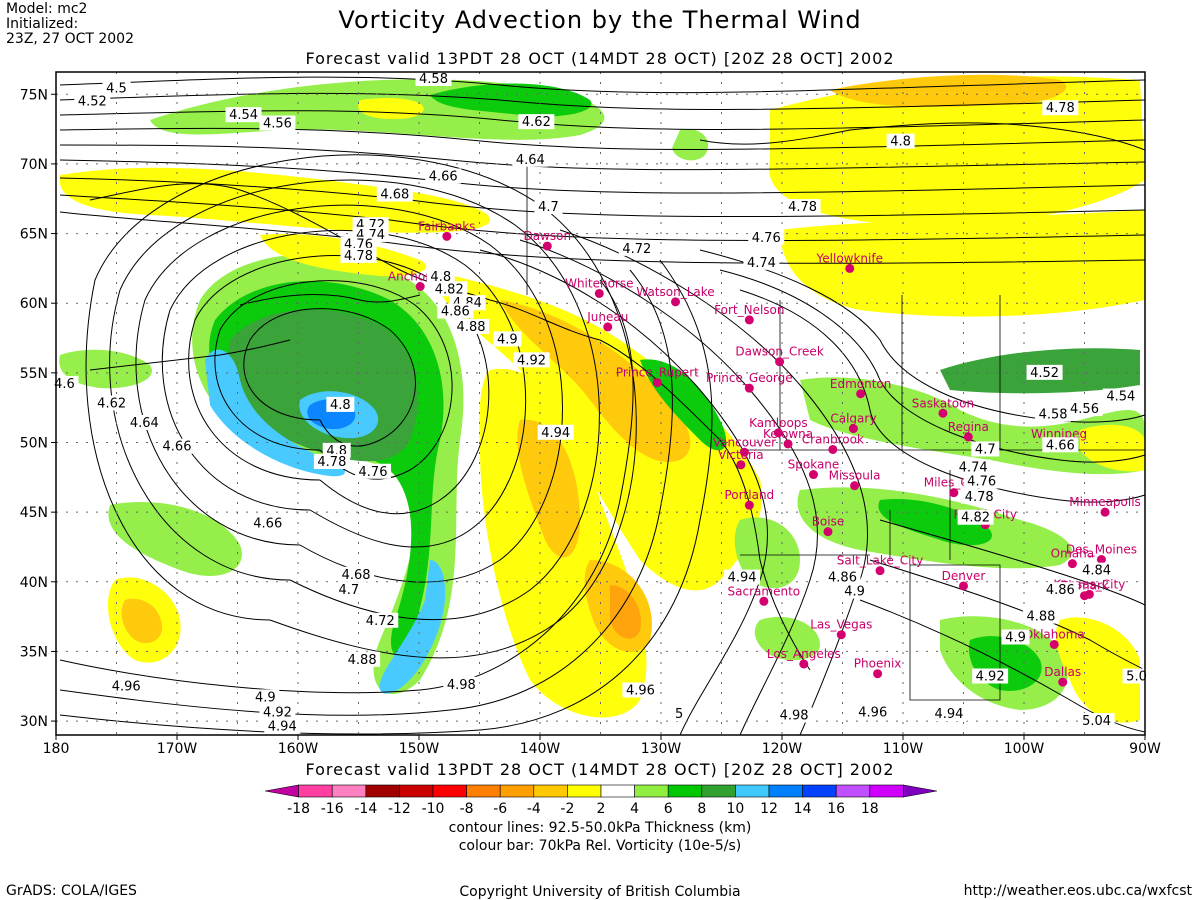 Image resolution: width=1200 pixels, height=900 pixels. I want to click on contour-label: 4.86, so click(455, 312).